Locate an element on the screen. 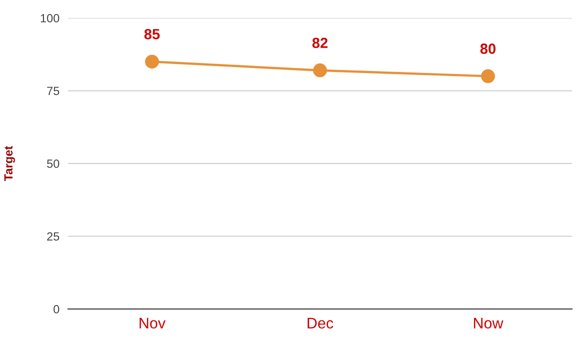 This screenshot has width=579, height=349. data-label: 80 is located at coordinates (488, 49).